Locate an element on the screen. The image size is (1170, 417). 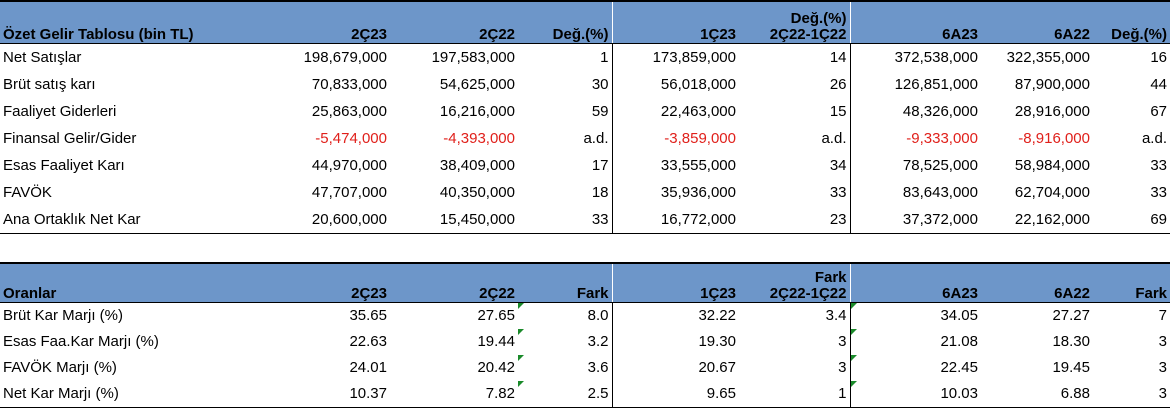
cell-value: 2.5 is located at coordinates (565, 394).